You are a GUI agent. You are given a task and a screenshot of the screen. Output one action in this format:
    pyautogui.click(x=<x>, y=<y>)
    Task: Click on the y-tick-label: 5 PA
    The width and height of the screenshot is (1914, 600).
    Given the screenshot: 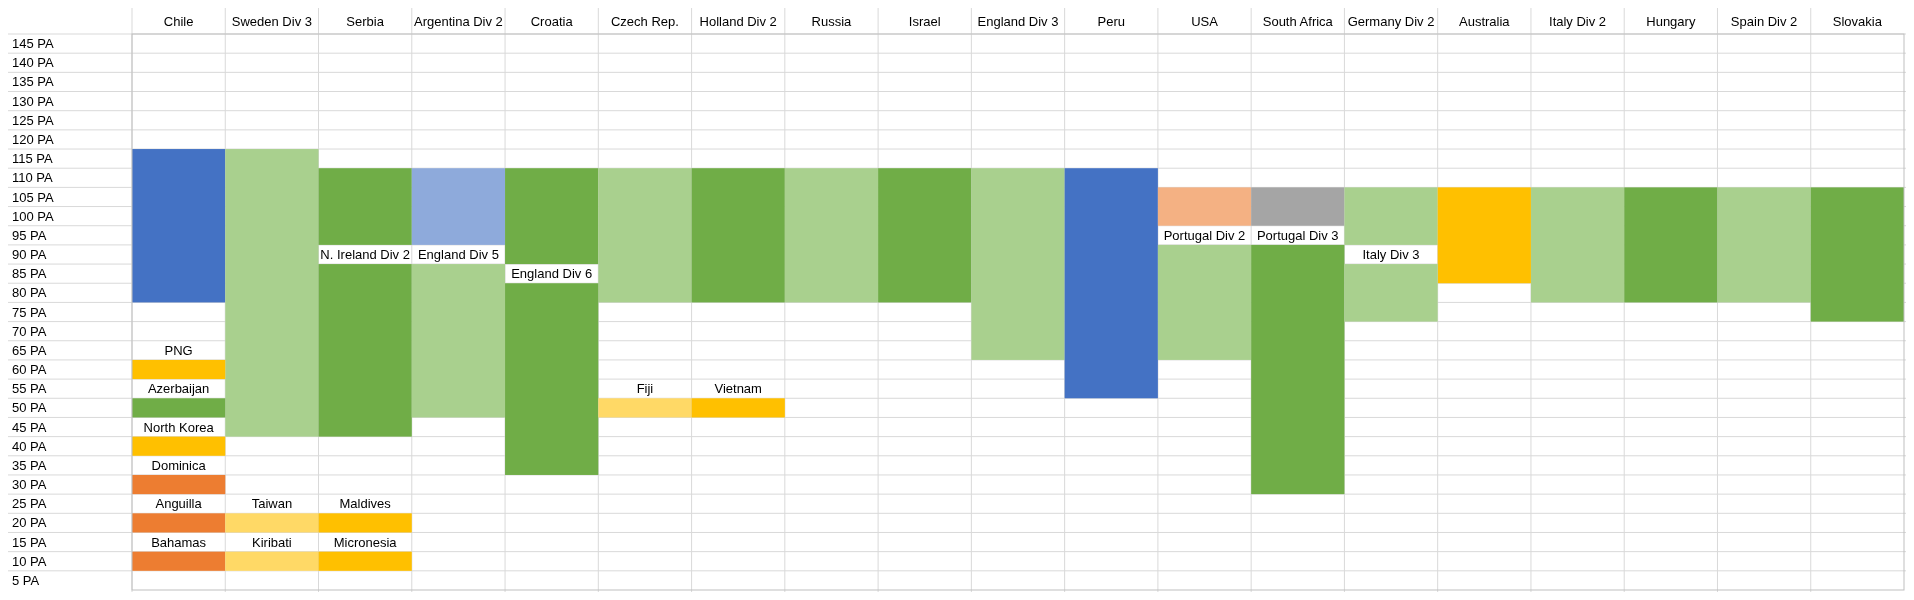 What is the action you would take?
    pyautogui.click(x=26, y=580)
    